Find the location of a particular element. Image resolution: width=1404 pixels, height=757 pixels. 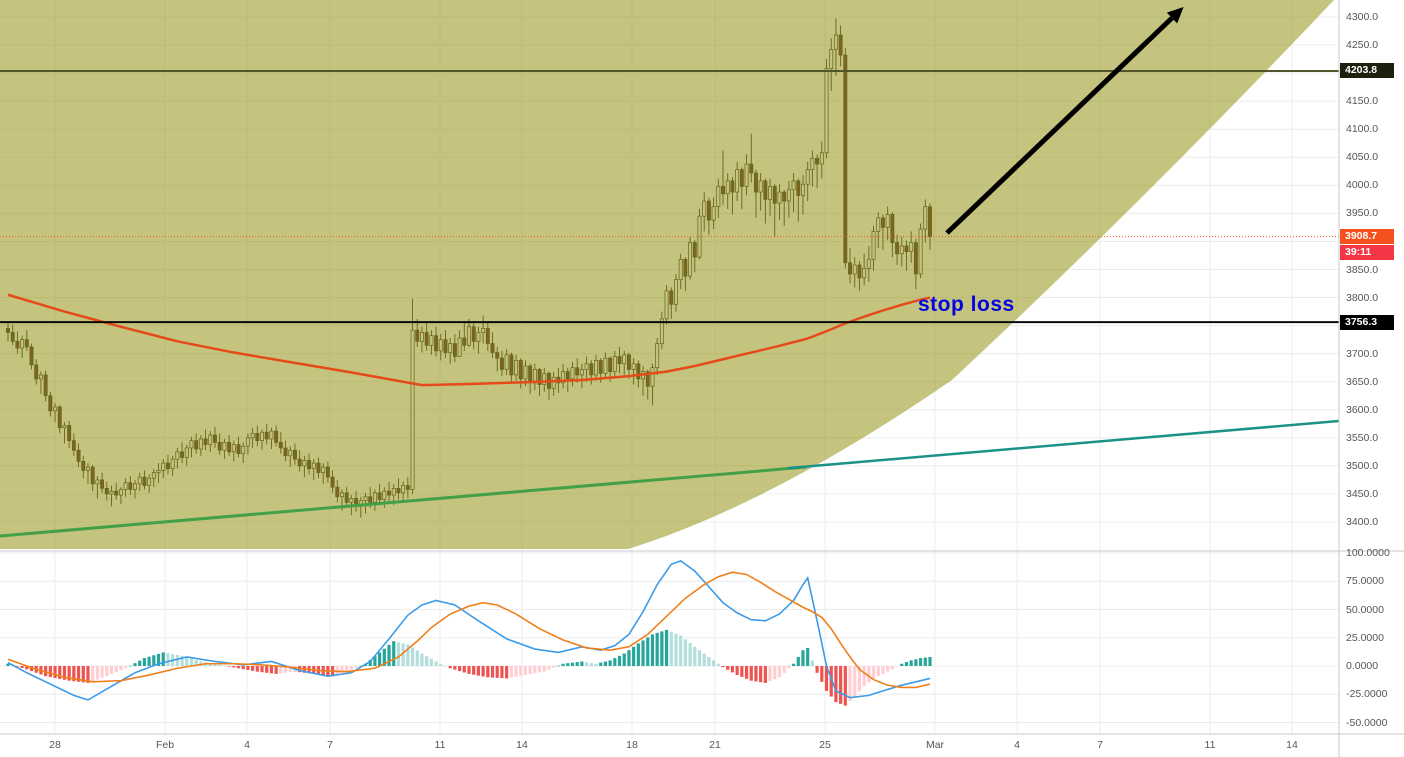

price-tick-label: 4250.0 is located at coordinates (1362, 45).